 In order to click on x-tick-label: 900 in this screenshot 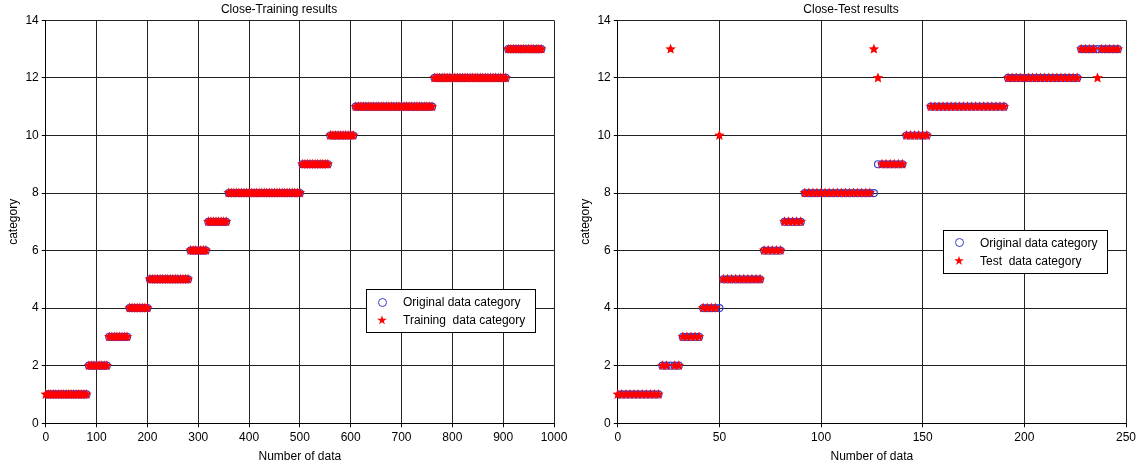, I will do `click(503, 436)`.